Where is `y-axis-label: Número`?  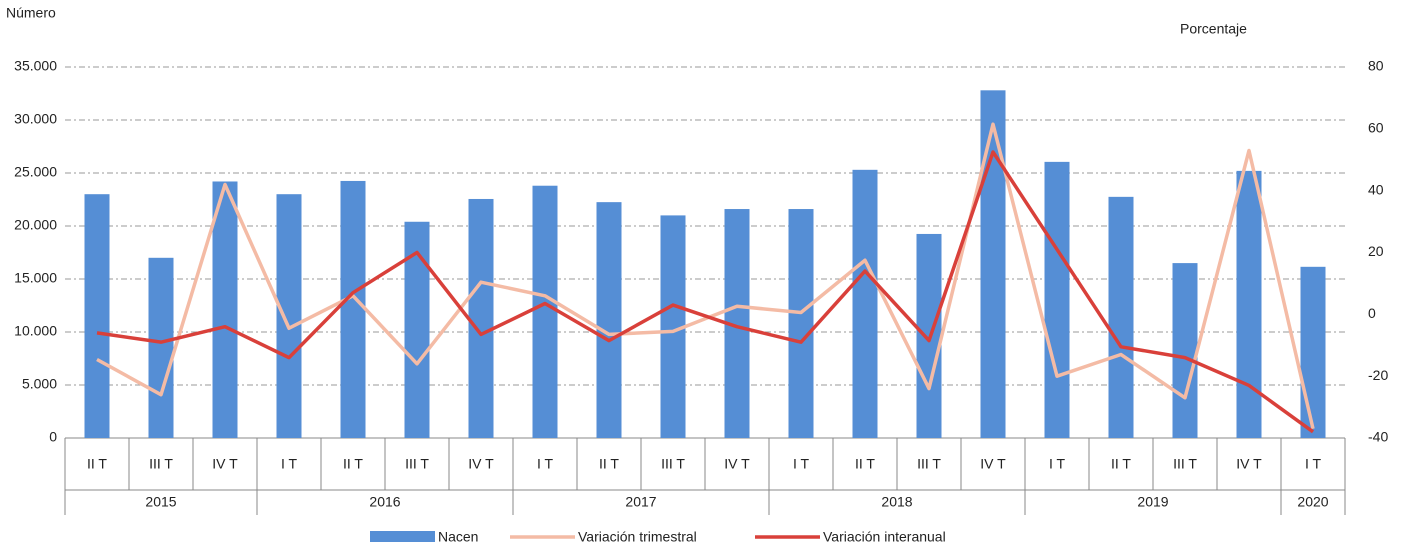
y-axis-label: Número is located at coordinates (31, 13).